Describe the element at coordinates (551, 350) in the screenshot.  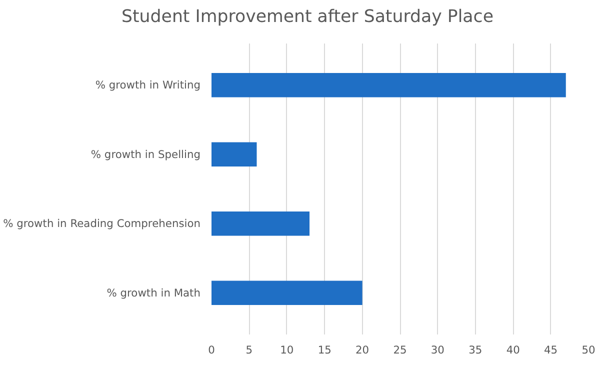
I see `x-tick-label: 45` at that location.